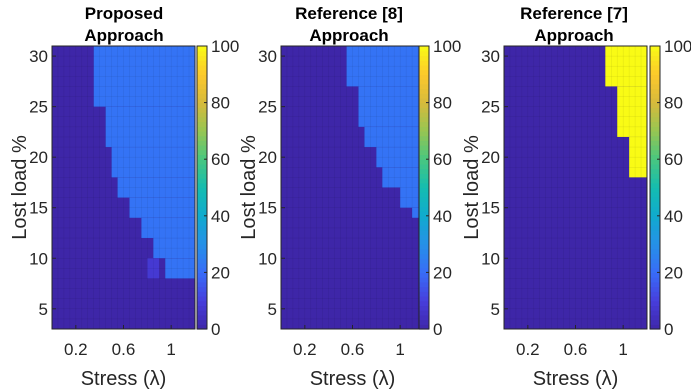 Image resolution: width=691 pixels, height=390 pixels. I want to click on colorbar-tick-label: 20, so click(673, 272).